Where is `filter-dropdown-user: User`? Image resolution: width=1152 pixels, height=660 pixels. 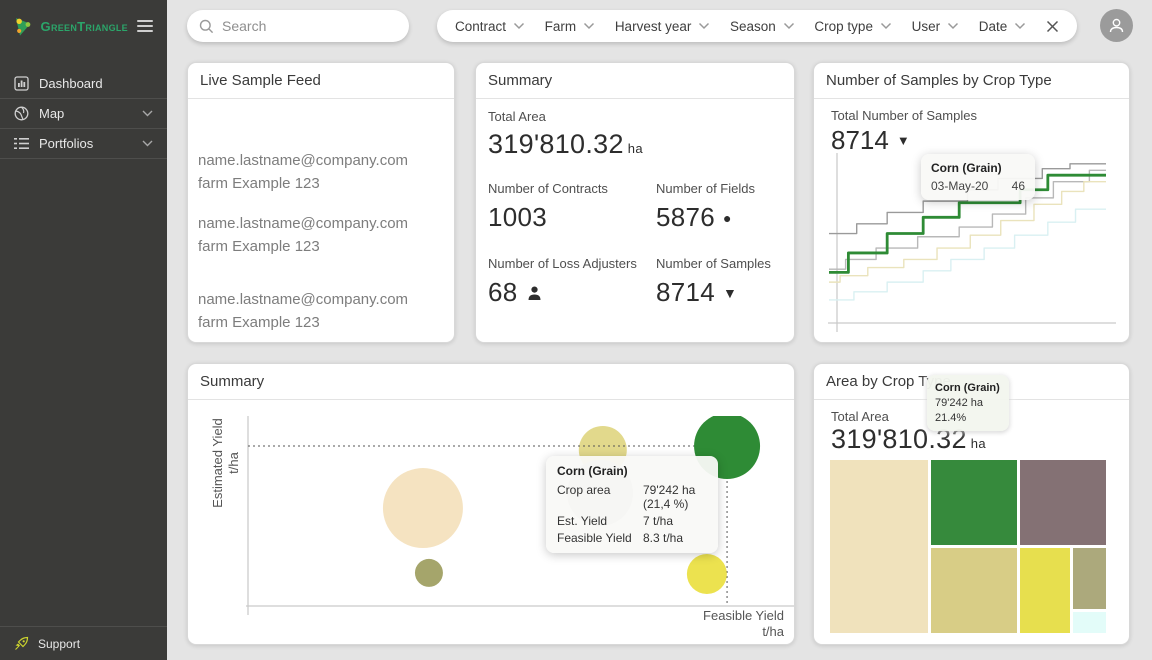
filter-dropdown-user: User is located at coordinates (936, 26).